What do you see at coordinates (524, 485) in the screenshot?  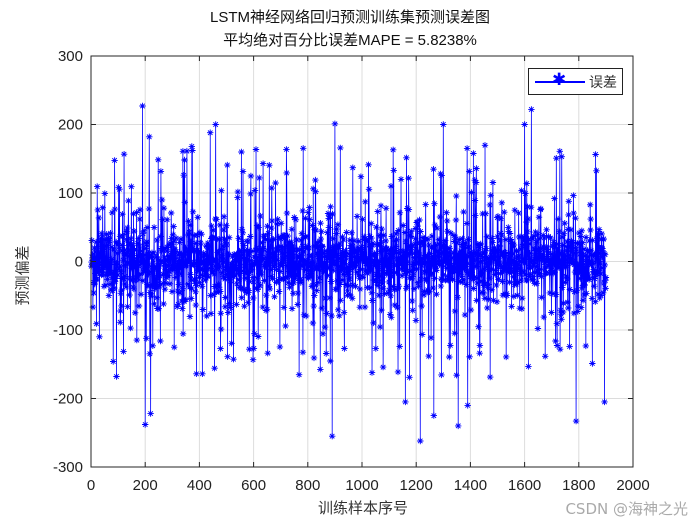 I see `x-tick-label: 1600` at bounding box center [524, 485].